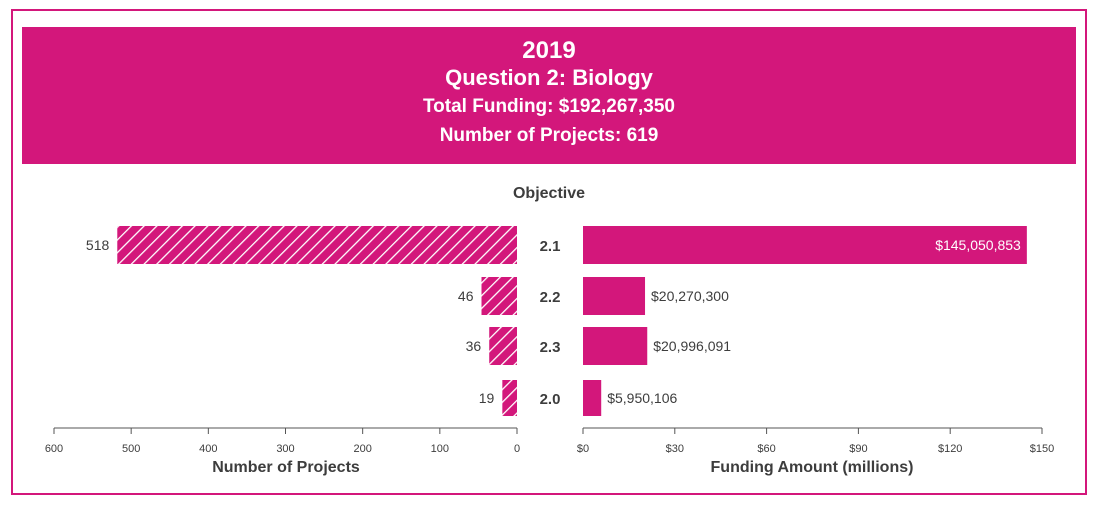 The width and height of the screenshot is (1100, 510). Describe the element at coordinates (549, 50) in the screenshot. I see `chart-year: 2019` at that location.